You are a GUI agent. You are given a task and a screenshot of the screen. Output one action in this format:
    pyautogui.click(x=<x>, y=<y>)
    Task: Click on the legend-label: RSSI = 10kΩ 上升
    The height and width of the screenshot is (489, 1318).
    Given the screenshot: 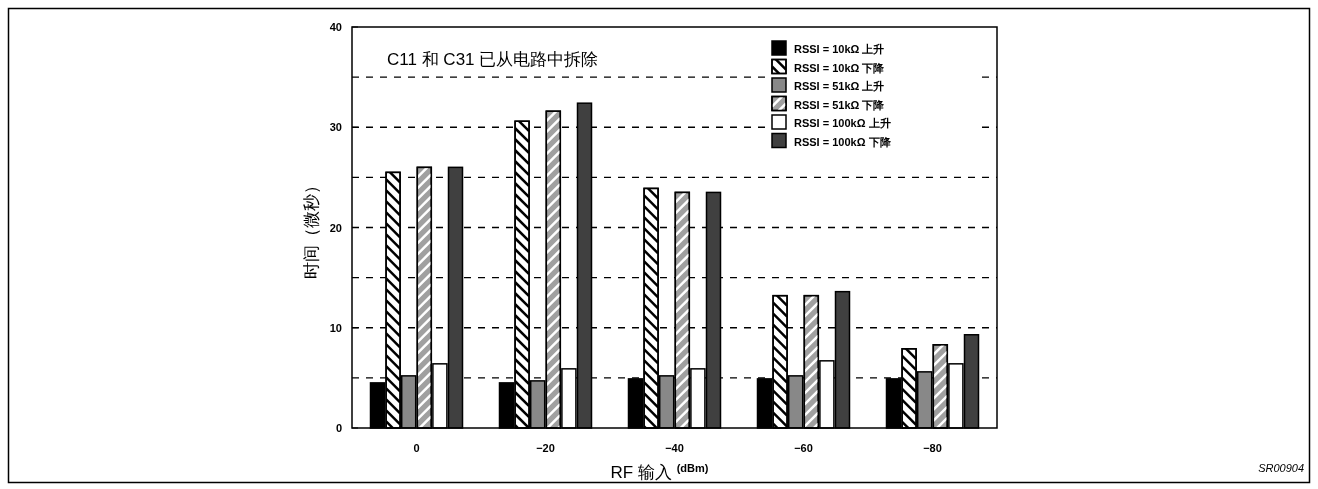 What is the action you would take?
    pyautogui.click(x=839, y=49)
    